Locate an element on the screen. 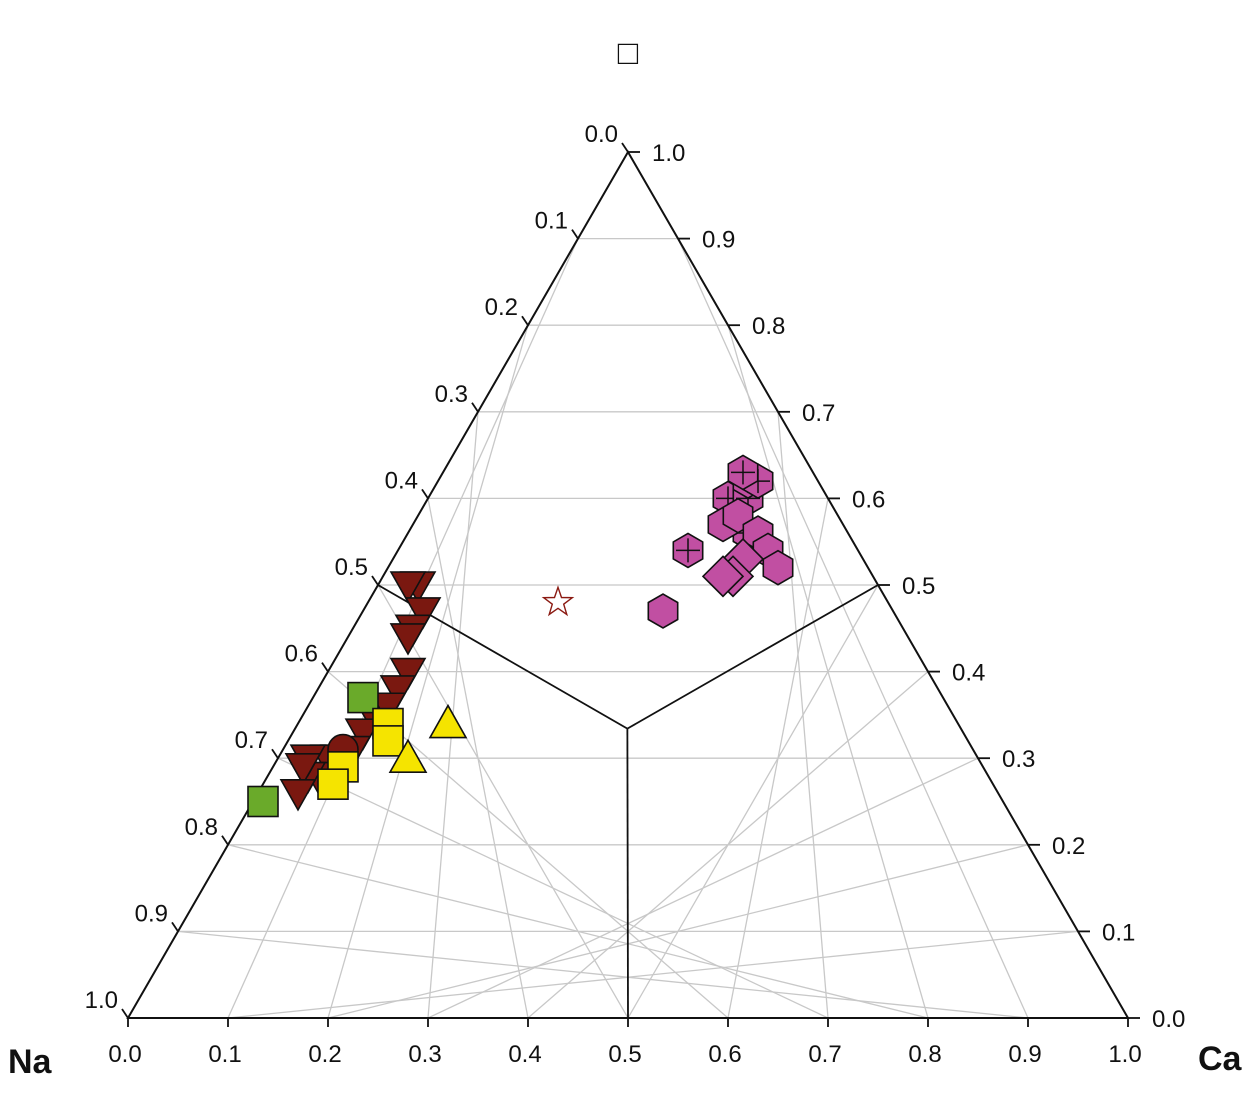 This screenshot has height=1100, width=1250. bottom-tick-label: 0.7 is located at coordinates (824, 1054).